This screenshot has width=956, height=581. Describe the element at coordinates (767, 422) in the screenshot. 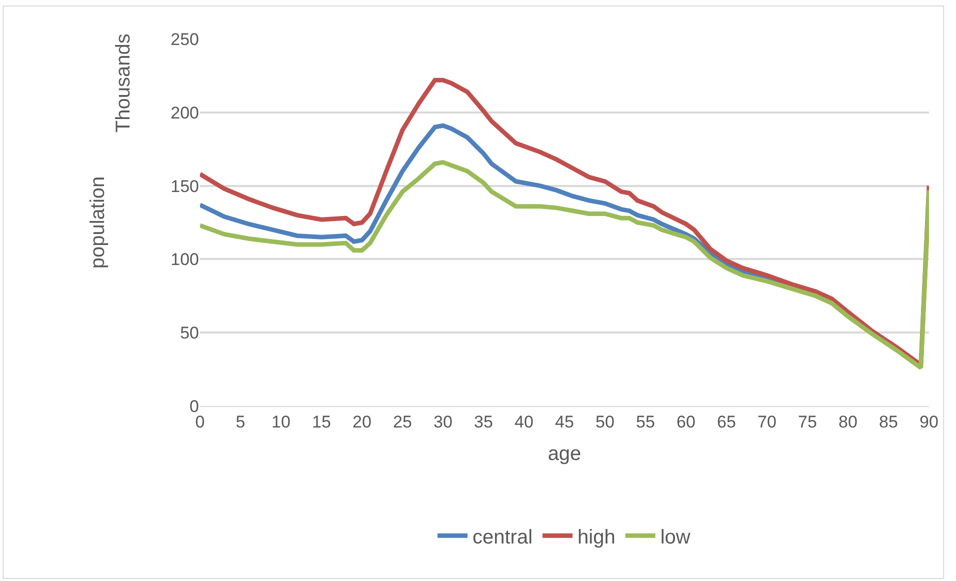

I see `x-tick-label: 70` at that location.